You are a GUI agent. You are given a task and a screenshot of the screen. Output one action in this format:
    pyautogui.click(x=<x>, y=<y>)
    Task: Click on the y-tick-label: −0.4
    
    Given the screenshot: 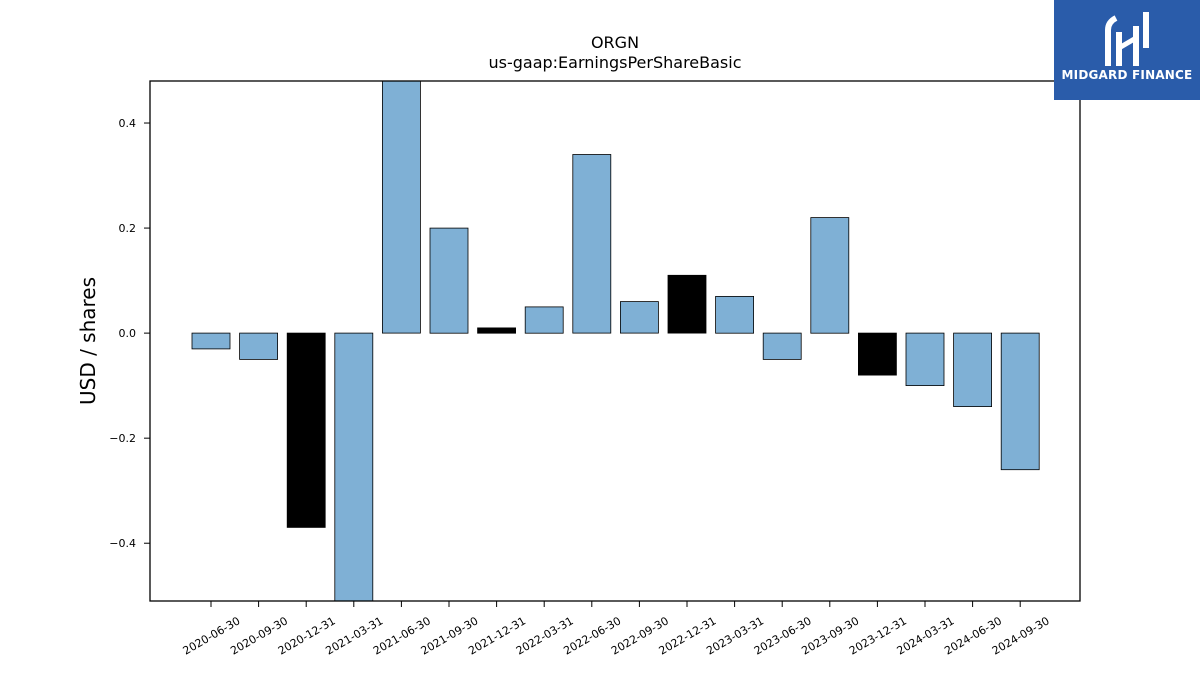 What is the action you would take?
    pyautogui.click(x=122, y=543)
    